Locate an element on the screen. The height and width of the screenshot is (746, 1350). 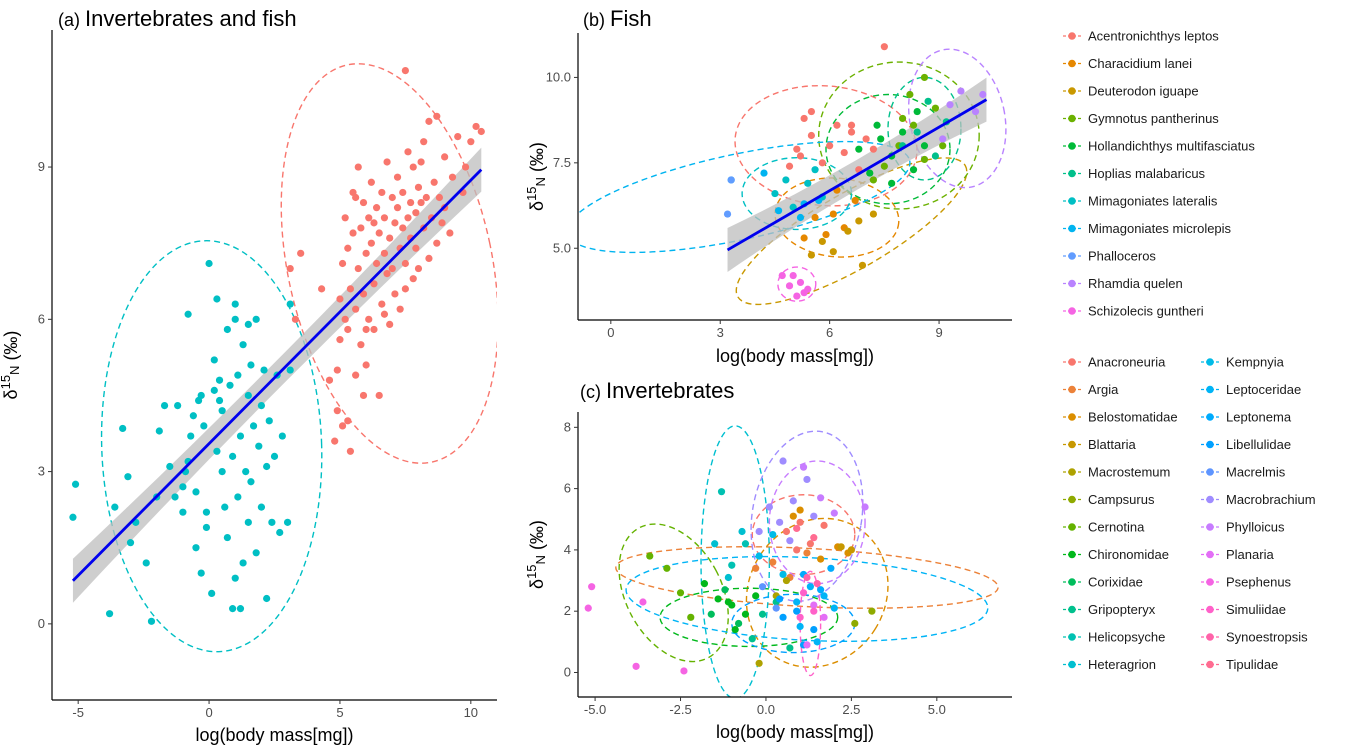
point-libellulidae is located at coordinates (814, 629).